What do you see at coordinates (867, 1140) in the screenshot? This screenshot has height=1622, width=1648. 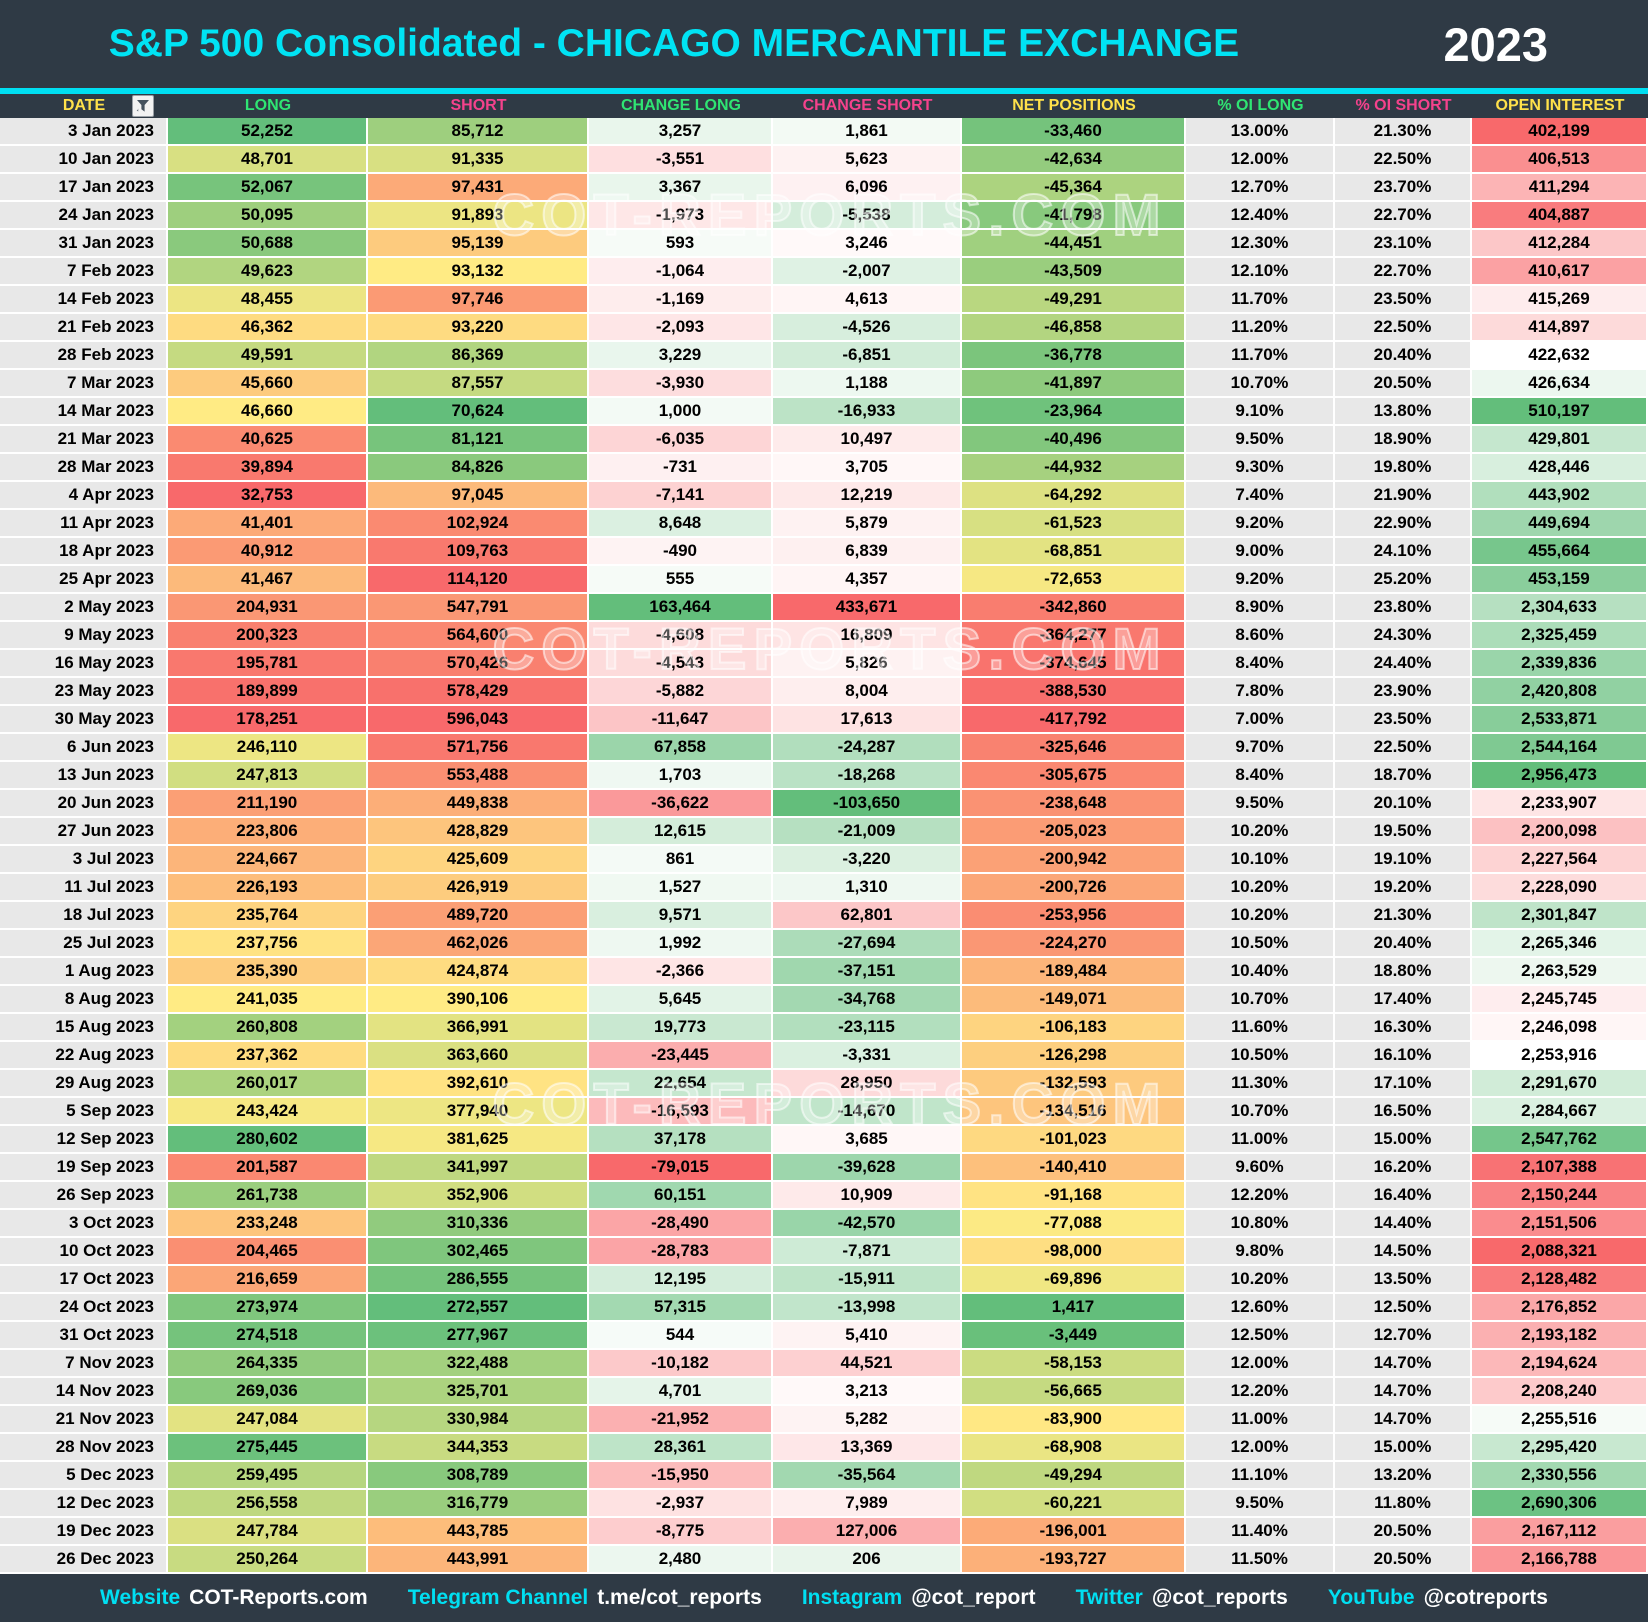 I see `cell-change-short: 3,685` at bounding box center [867, 1140].